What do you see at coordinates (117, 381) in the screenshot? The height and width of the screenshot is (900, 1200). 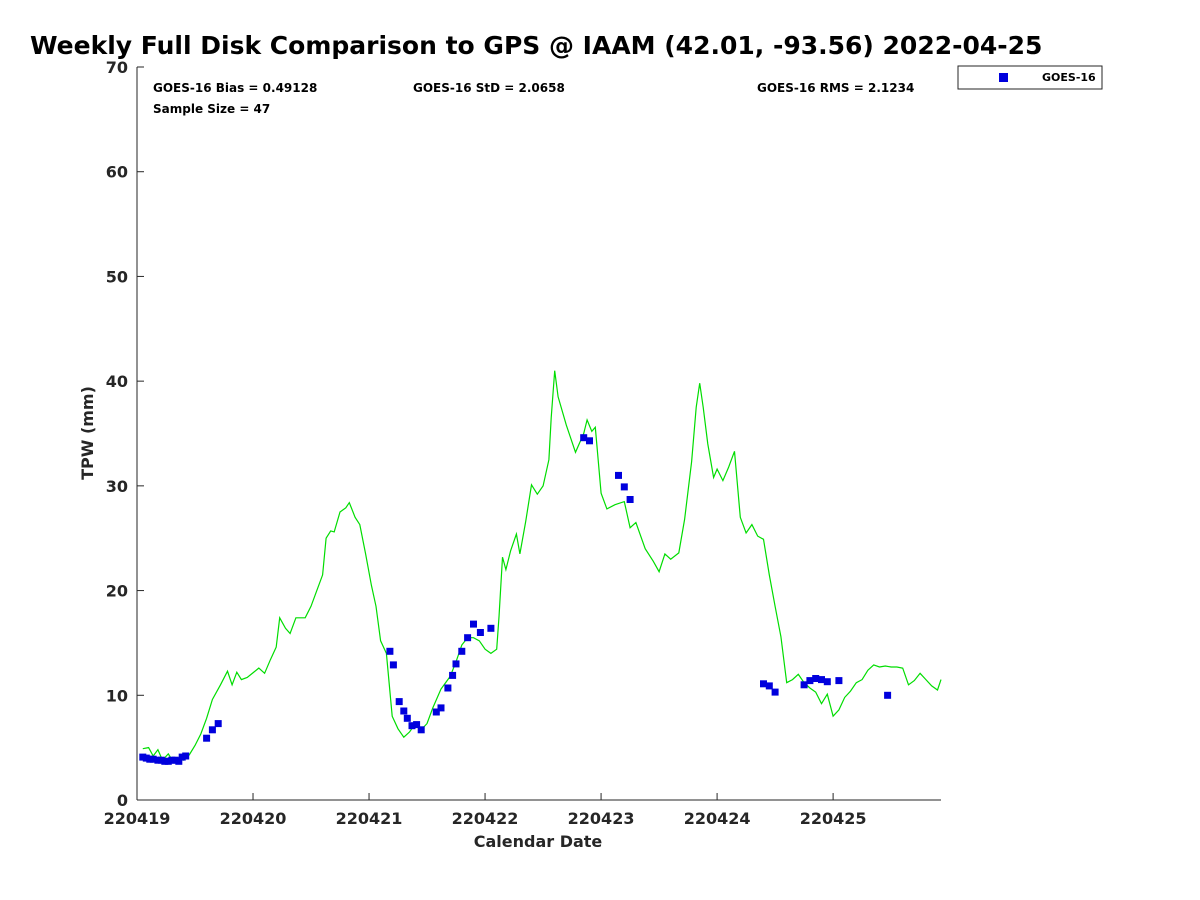 I see `y-tick-label: 40` at bounding box center [117, 381].